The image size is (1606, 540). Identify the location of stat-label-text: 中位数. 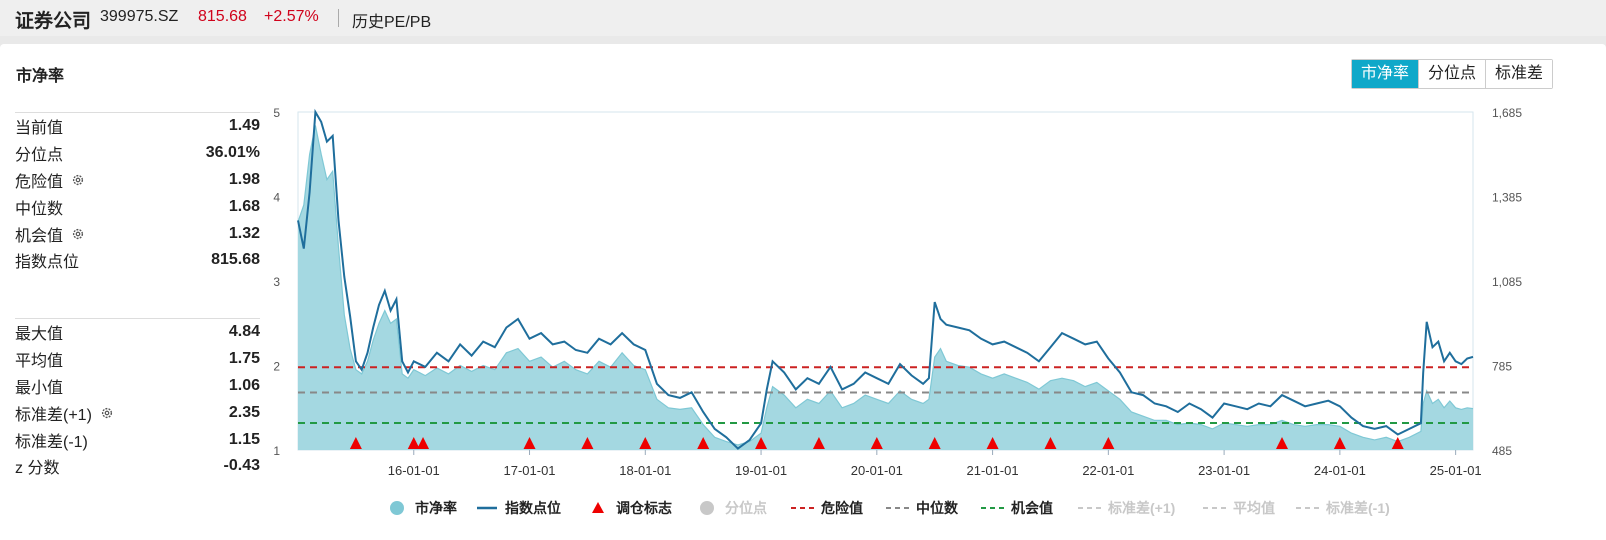
(39, 209).